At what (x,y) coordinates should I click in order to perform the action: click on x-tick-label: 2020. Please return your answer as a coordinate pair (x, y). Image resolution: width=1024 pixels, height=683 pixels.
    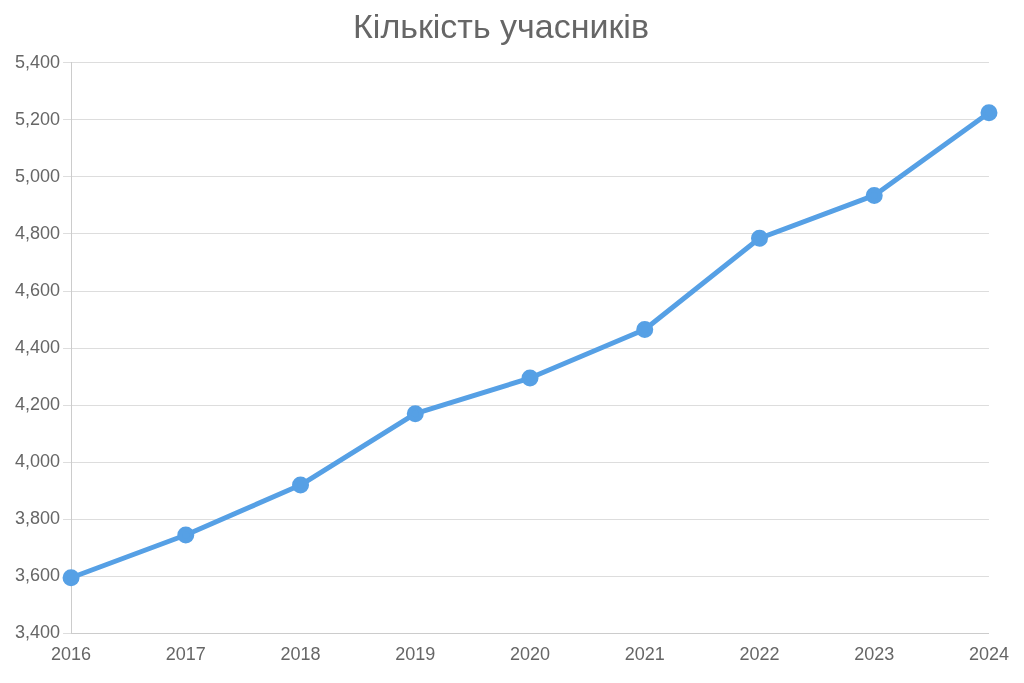
    Looking at the image, I should click on (530, 654).